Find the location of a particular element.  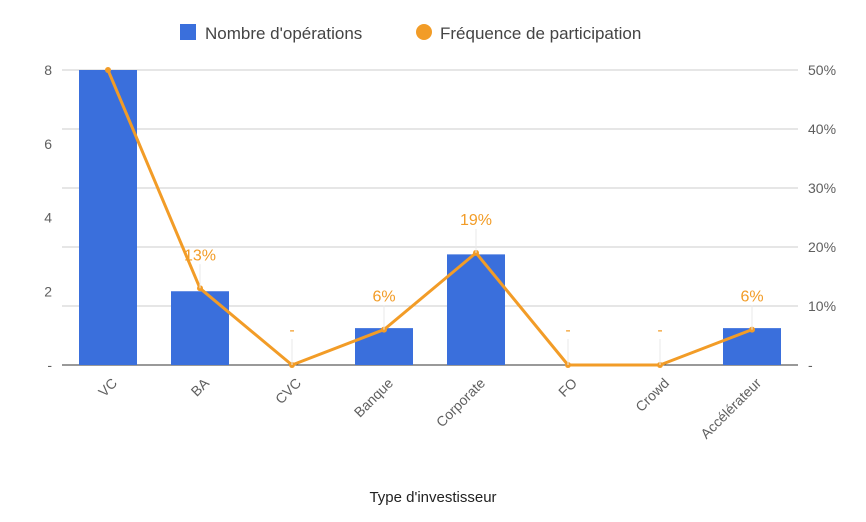

x-tick-label: CVC is located at coordinates (288, 391).